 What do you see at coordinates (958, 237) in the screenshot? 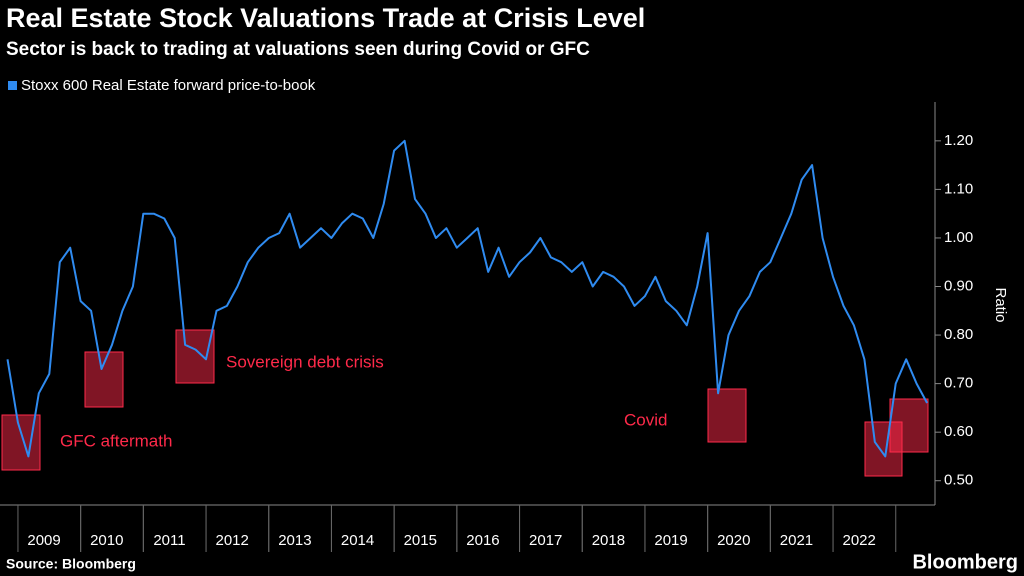
I see `y-tick-label: 1.00` at bounding box center [958, 237].